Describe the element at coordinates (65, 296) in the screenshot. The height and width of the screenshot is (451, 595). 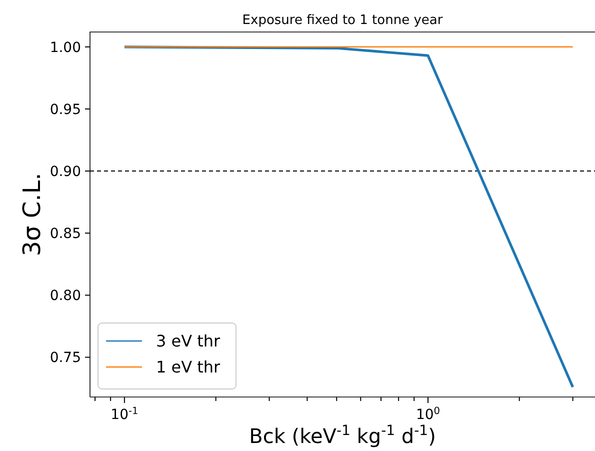
I see `y-tick-label: 0.80` at that location.